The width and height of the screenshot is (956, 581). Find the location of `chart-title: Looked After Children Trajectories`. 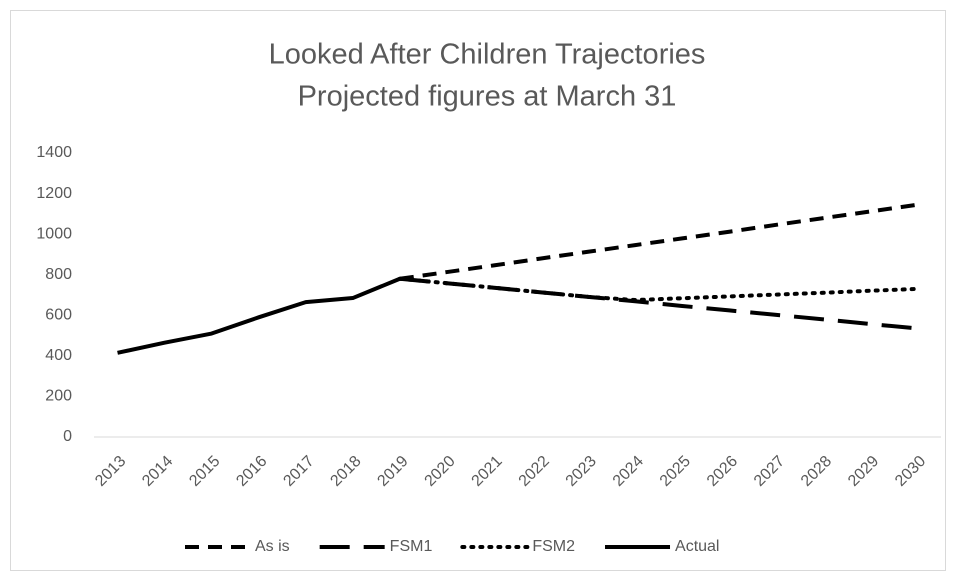

chart-title: Looked After Children Trajectories is located at coordinates (487, 55).